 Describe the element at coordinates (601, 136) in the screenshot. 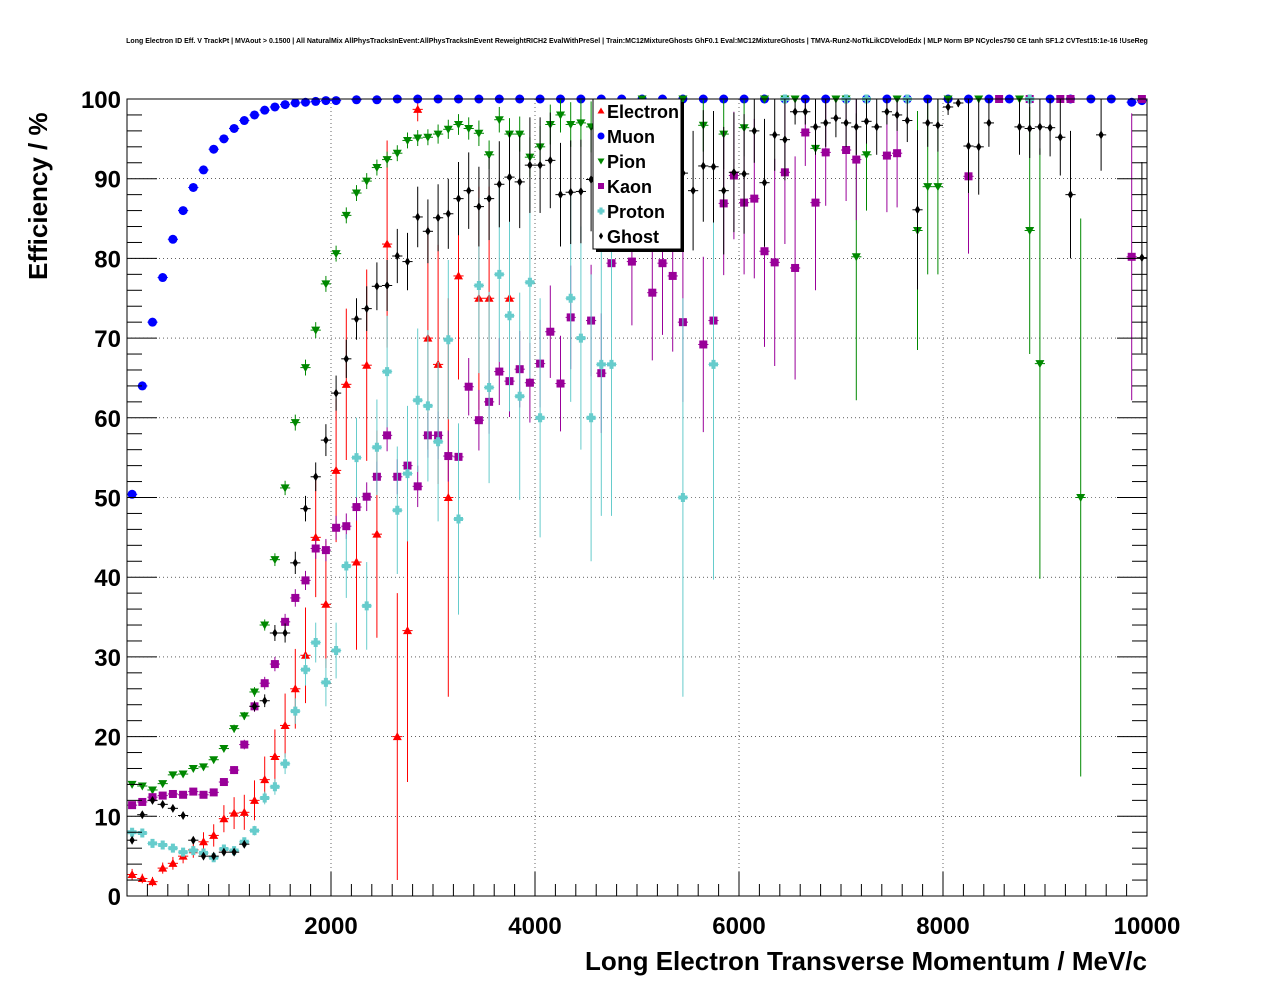

I see `legend-marker-muon` at that location.